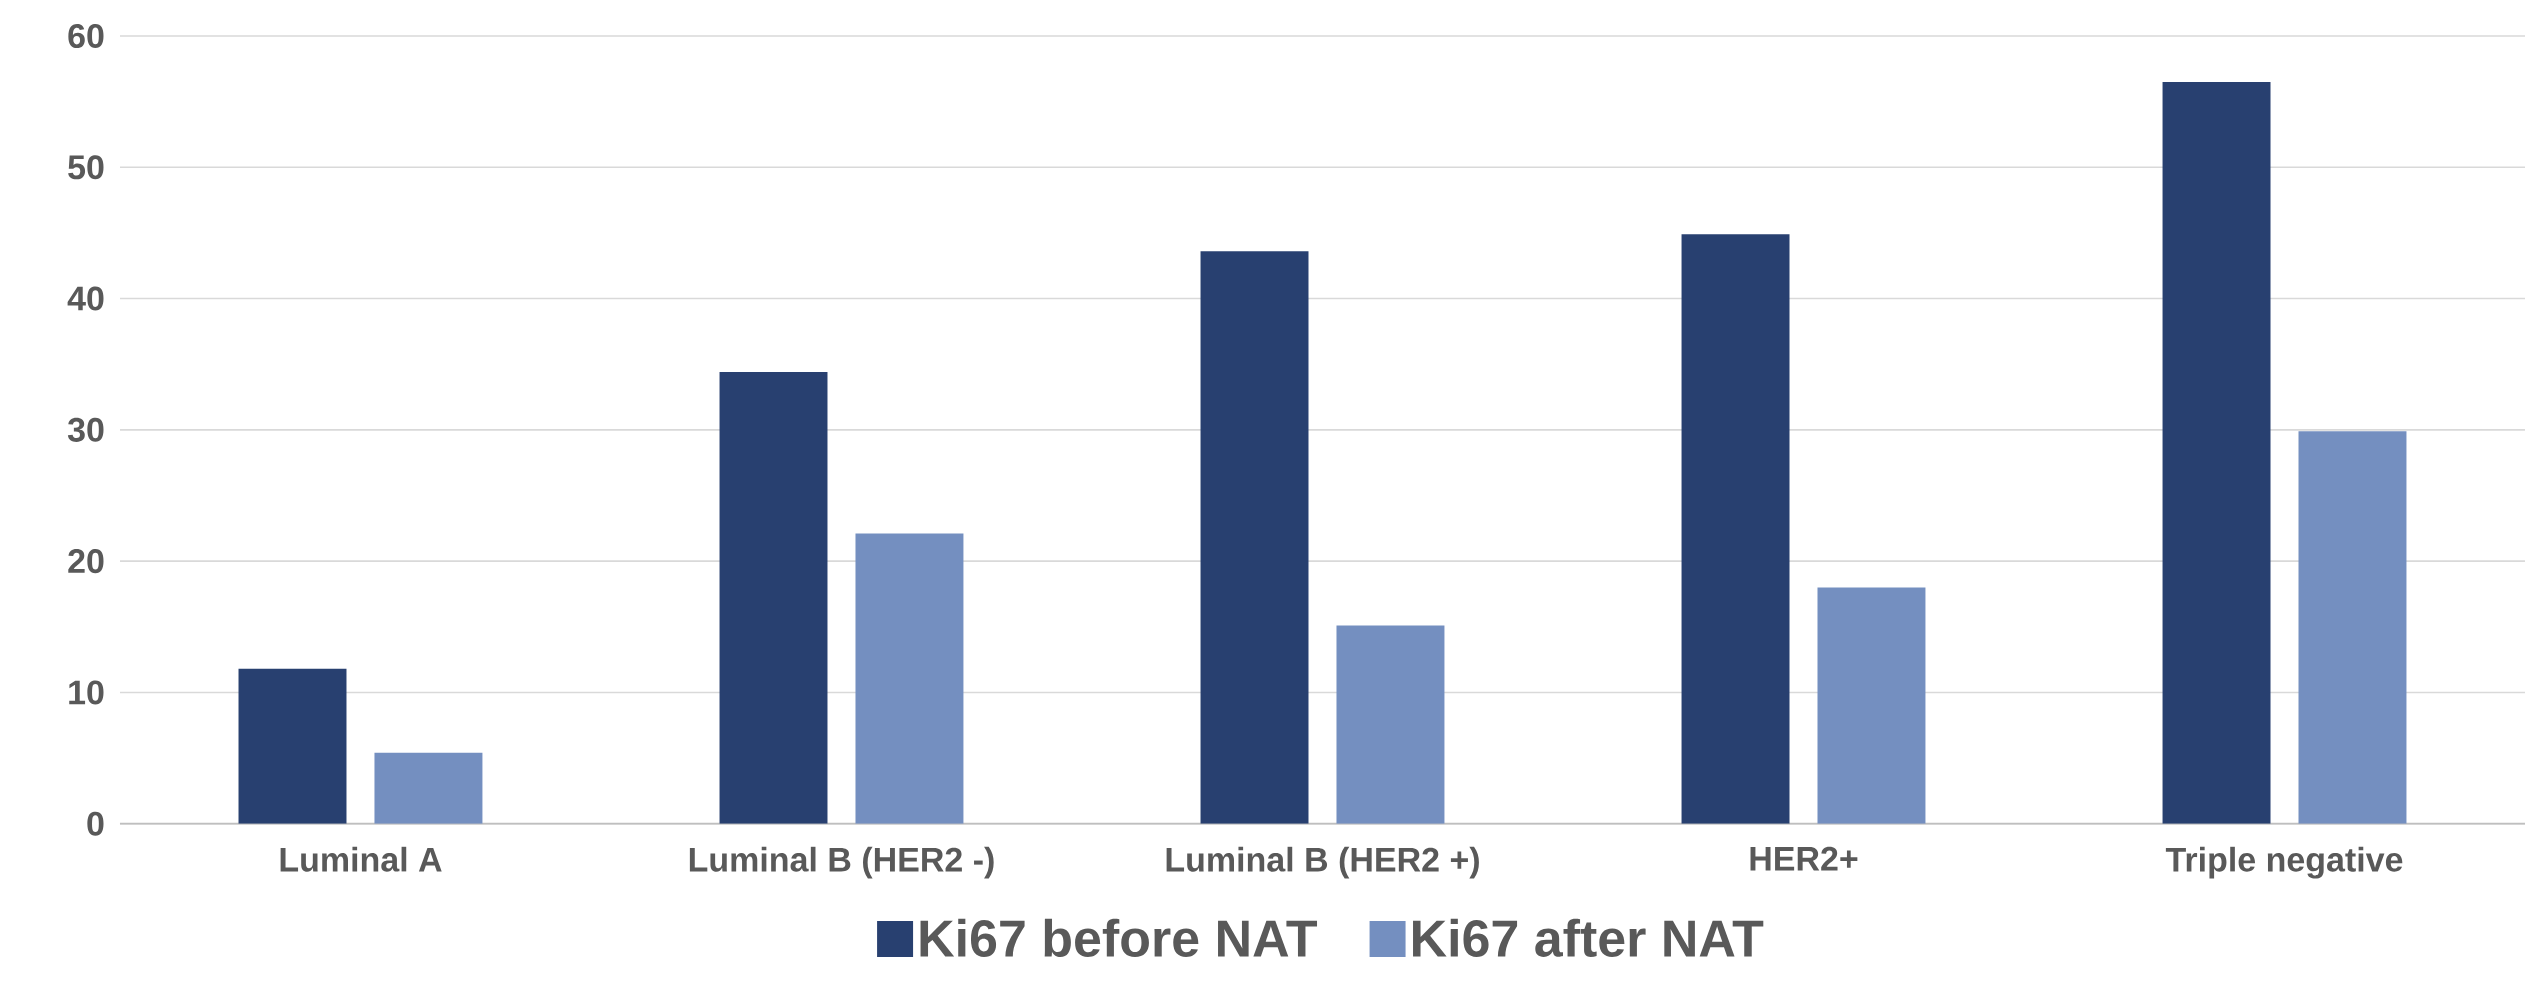  What do you see at coordinates (1119, 938) in the screenshot?
I see `legend-label: Ki67 before NAT` at bounding box center [1119, 938].